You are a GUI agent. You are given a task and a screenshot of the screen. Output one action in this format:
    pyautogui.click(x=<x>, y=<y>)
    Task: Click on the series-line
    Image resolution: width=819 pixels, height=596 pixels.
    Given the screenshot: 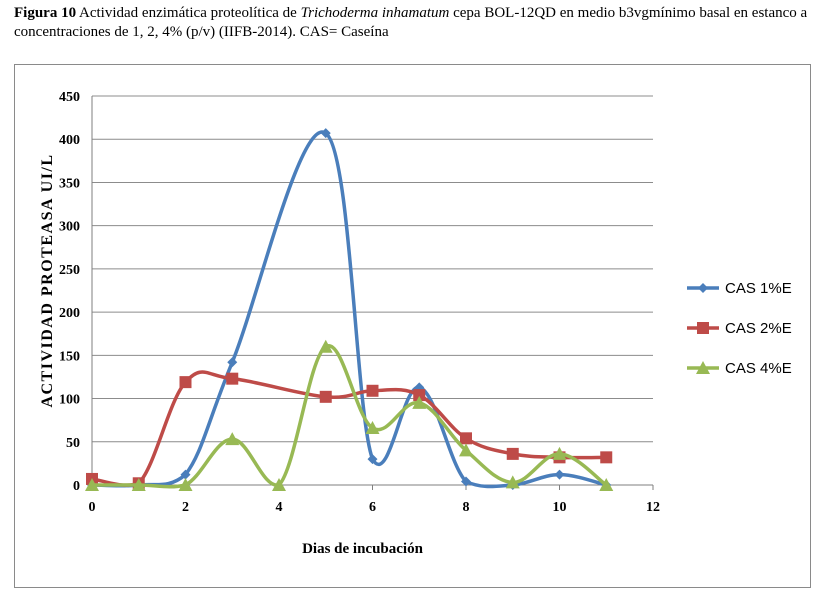 What is the action you would take?
    pyautogui.click(x=349, y=428)
    